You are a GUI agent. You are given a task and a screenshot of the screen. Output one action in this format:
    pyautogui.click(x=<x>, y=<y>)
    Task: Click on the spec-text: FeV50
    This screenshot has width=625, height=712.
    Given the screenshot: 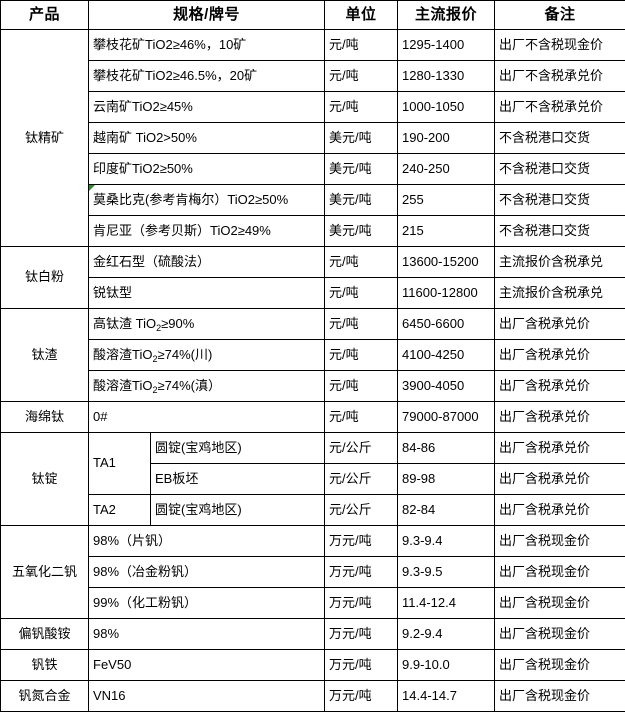 What is the action you would take?
    pyautogui.click(x=112, y=664)
    